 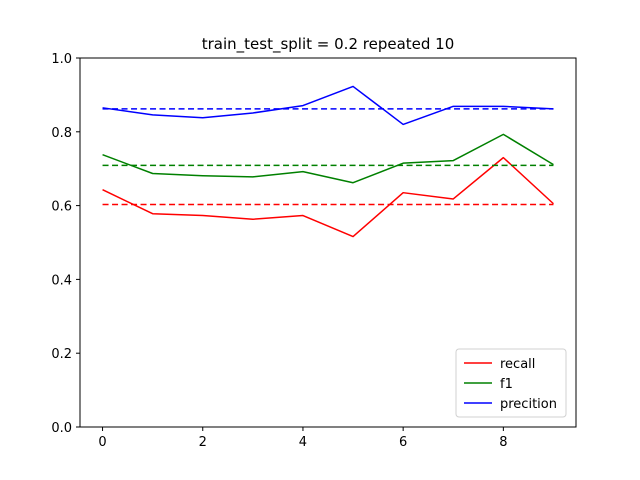 I want to click on y-tick-label: 1.0, so click(x=61, y=59).